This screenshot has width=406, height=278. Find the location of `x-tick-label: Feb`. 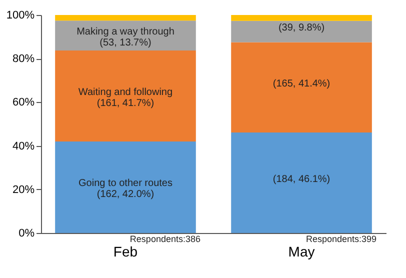

x-tick-label: Feb is located at coordinates (125, 252).